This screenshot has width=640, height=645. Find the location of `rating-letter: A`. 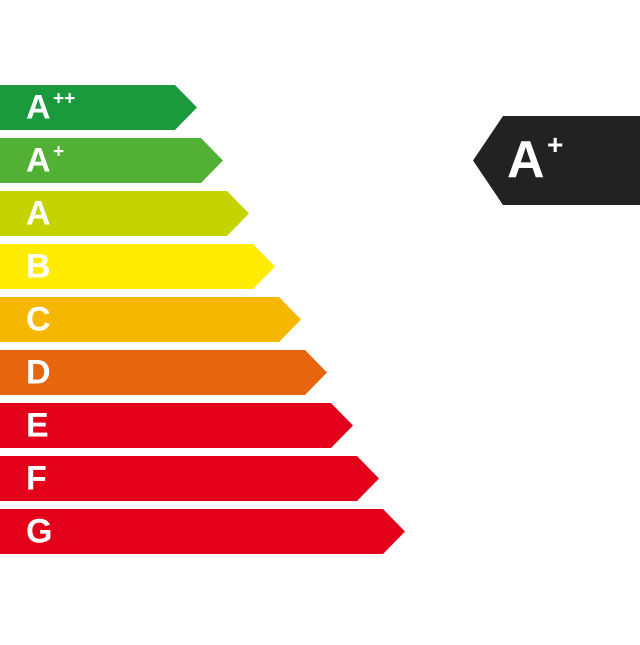

rating-letter: A is located at coordinates (526, 160).